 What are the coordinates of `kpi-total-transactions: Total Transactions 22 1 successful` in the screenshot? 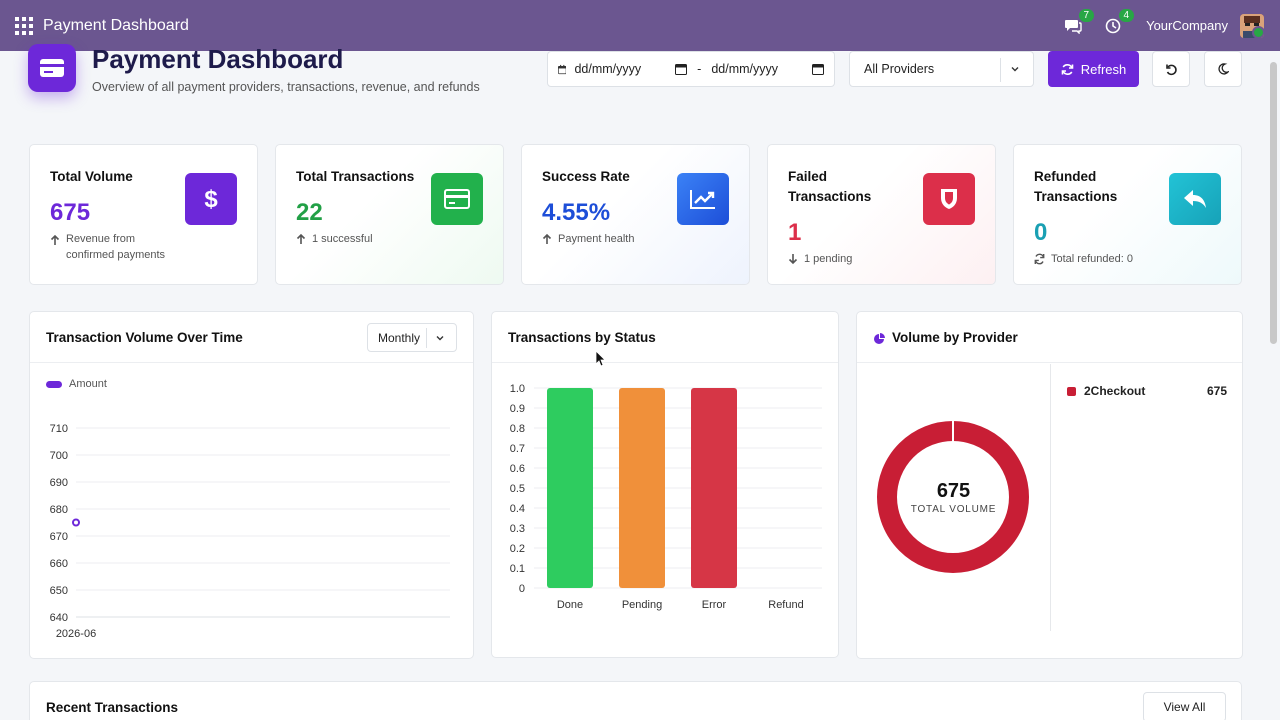 It's located at (389, 214).